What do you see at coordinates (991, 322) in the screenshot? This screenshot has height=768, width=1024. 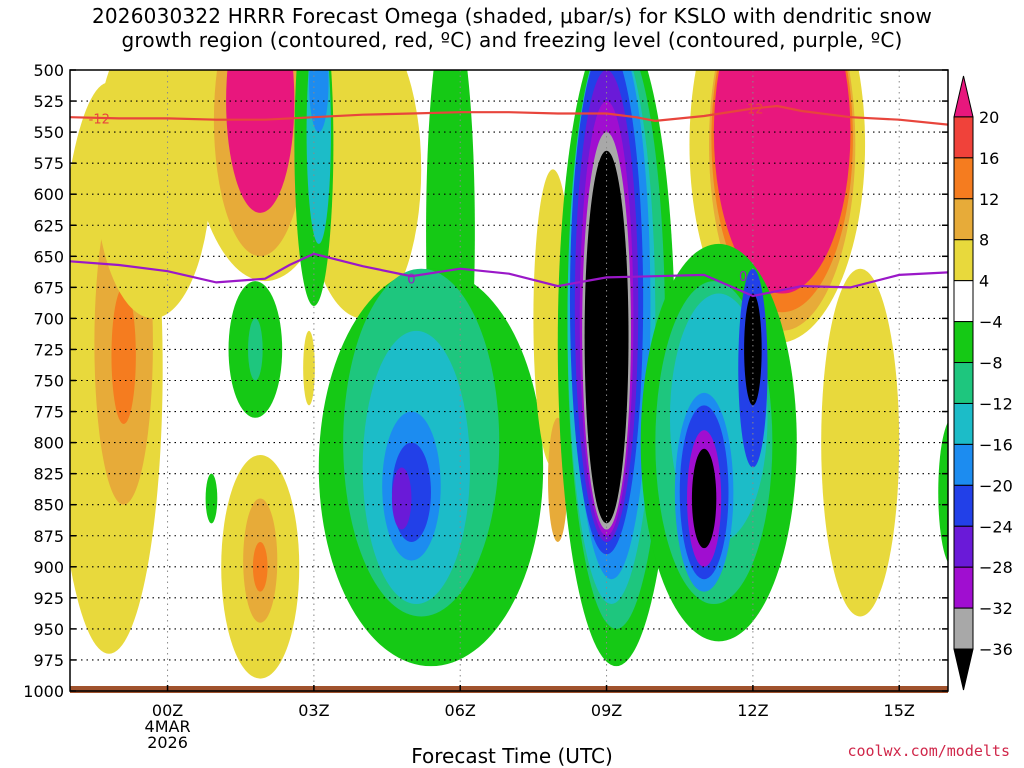 I see `colorbar-label-5: −4` at bounding box center [991, 322].